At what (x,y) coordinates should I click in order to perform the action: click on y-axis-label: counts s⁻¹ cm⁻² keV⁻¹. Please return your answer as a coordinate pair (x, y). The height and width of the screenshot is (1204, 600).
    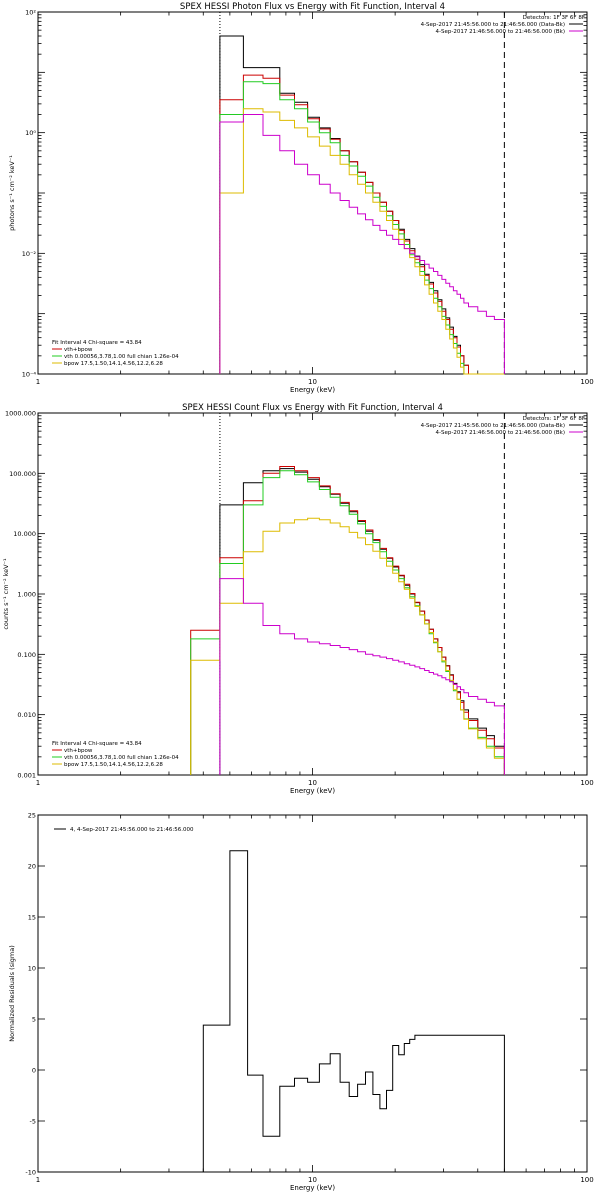
    Looking at the image, I should click on (6, 594).